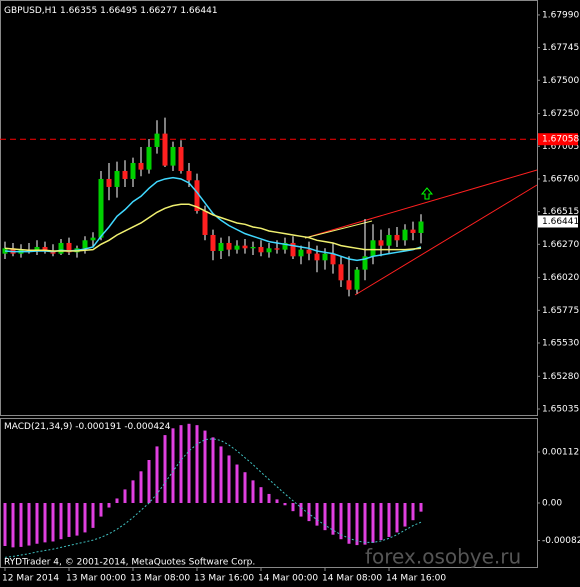 Image resolution: width=580 pixels, height=587 pixels. Describe the element at coordinates (96, 579) in the screenshot. I see `x-tick-label: 13 Mar 00:00` at that location.